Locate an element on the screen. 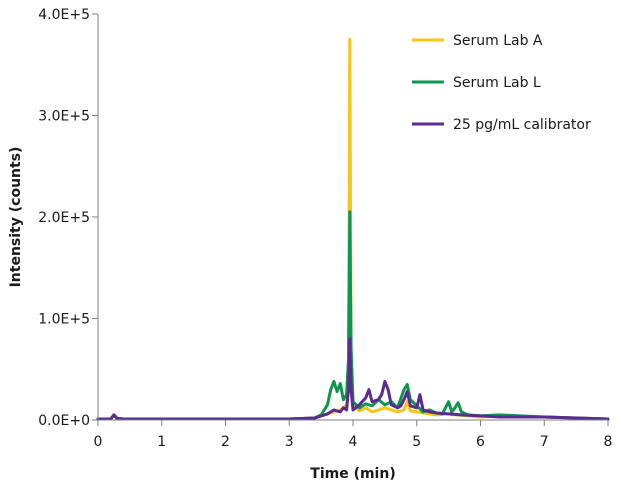 This screenshot has width=620, height=490. y-axis-ticks: 0.0E+0 1.0E+5 2.0E+5 3.0E+5 4.0E+5 is located at coordinates (68, 218).